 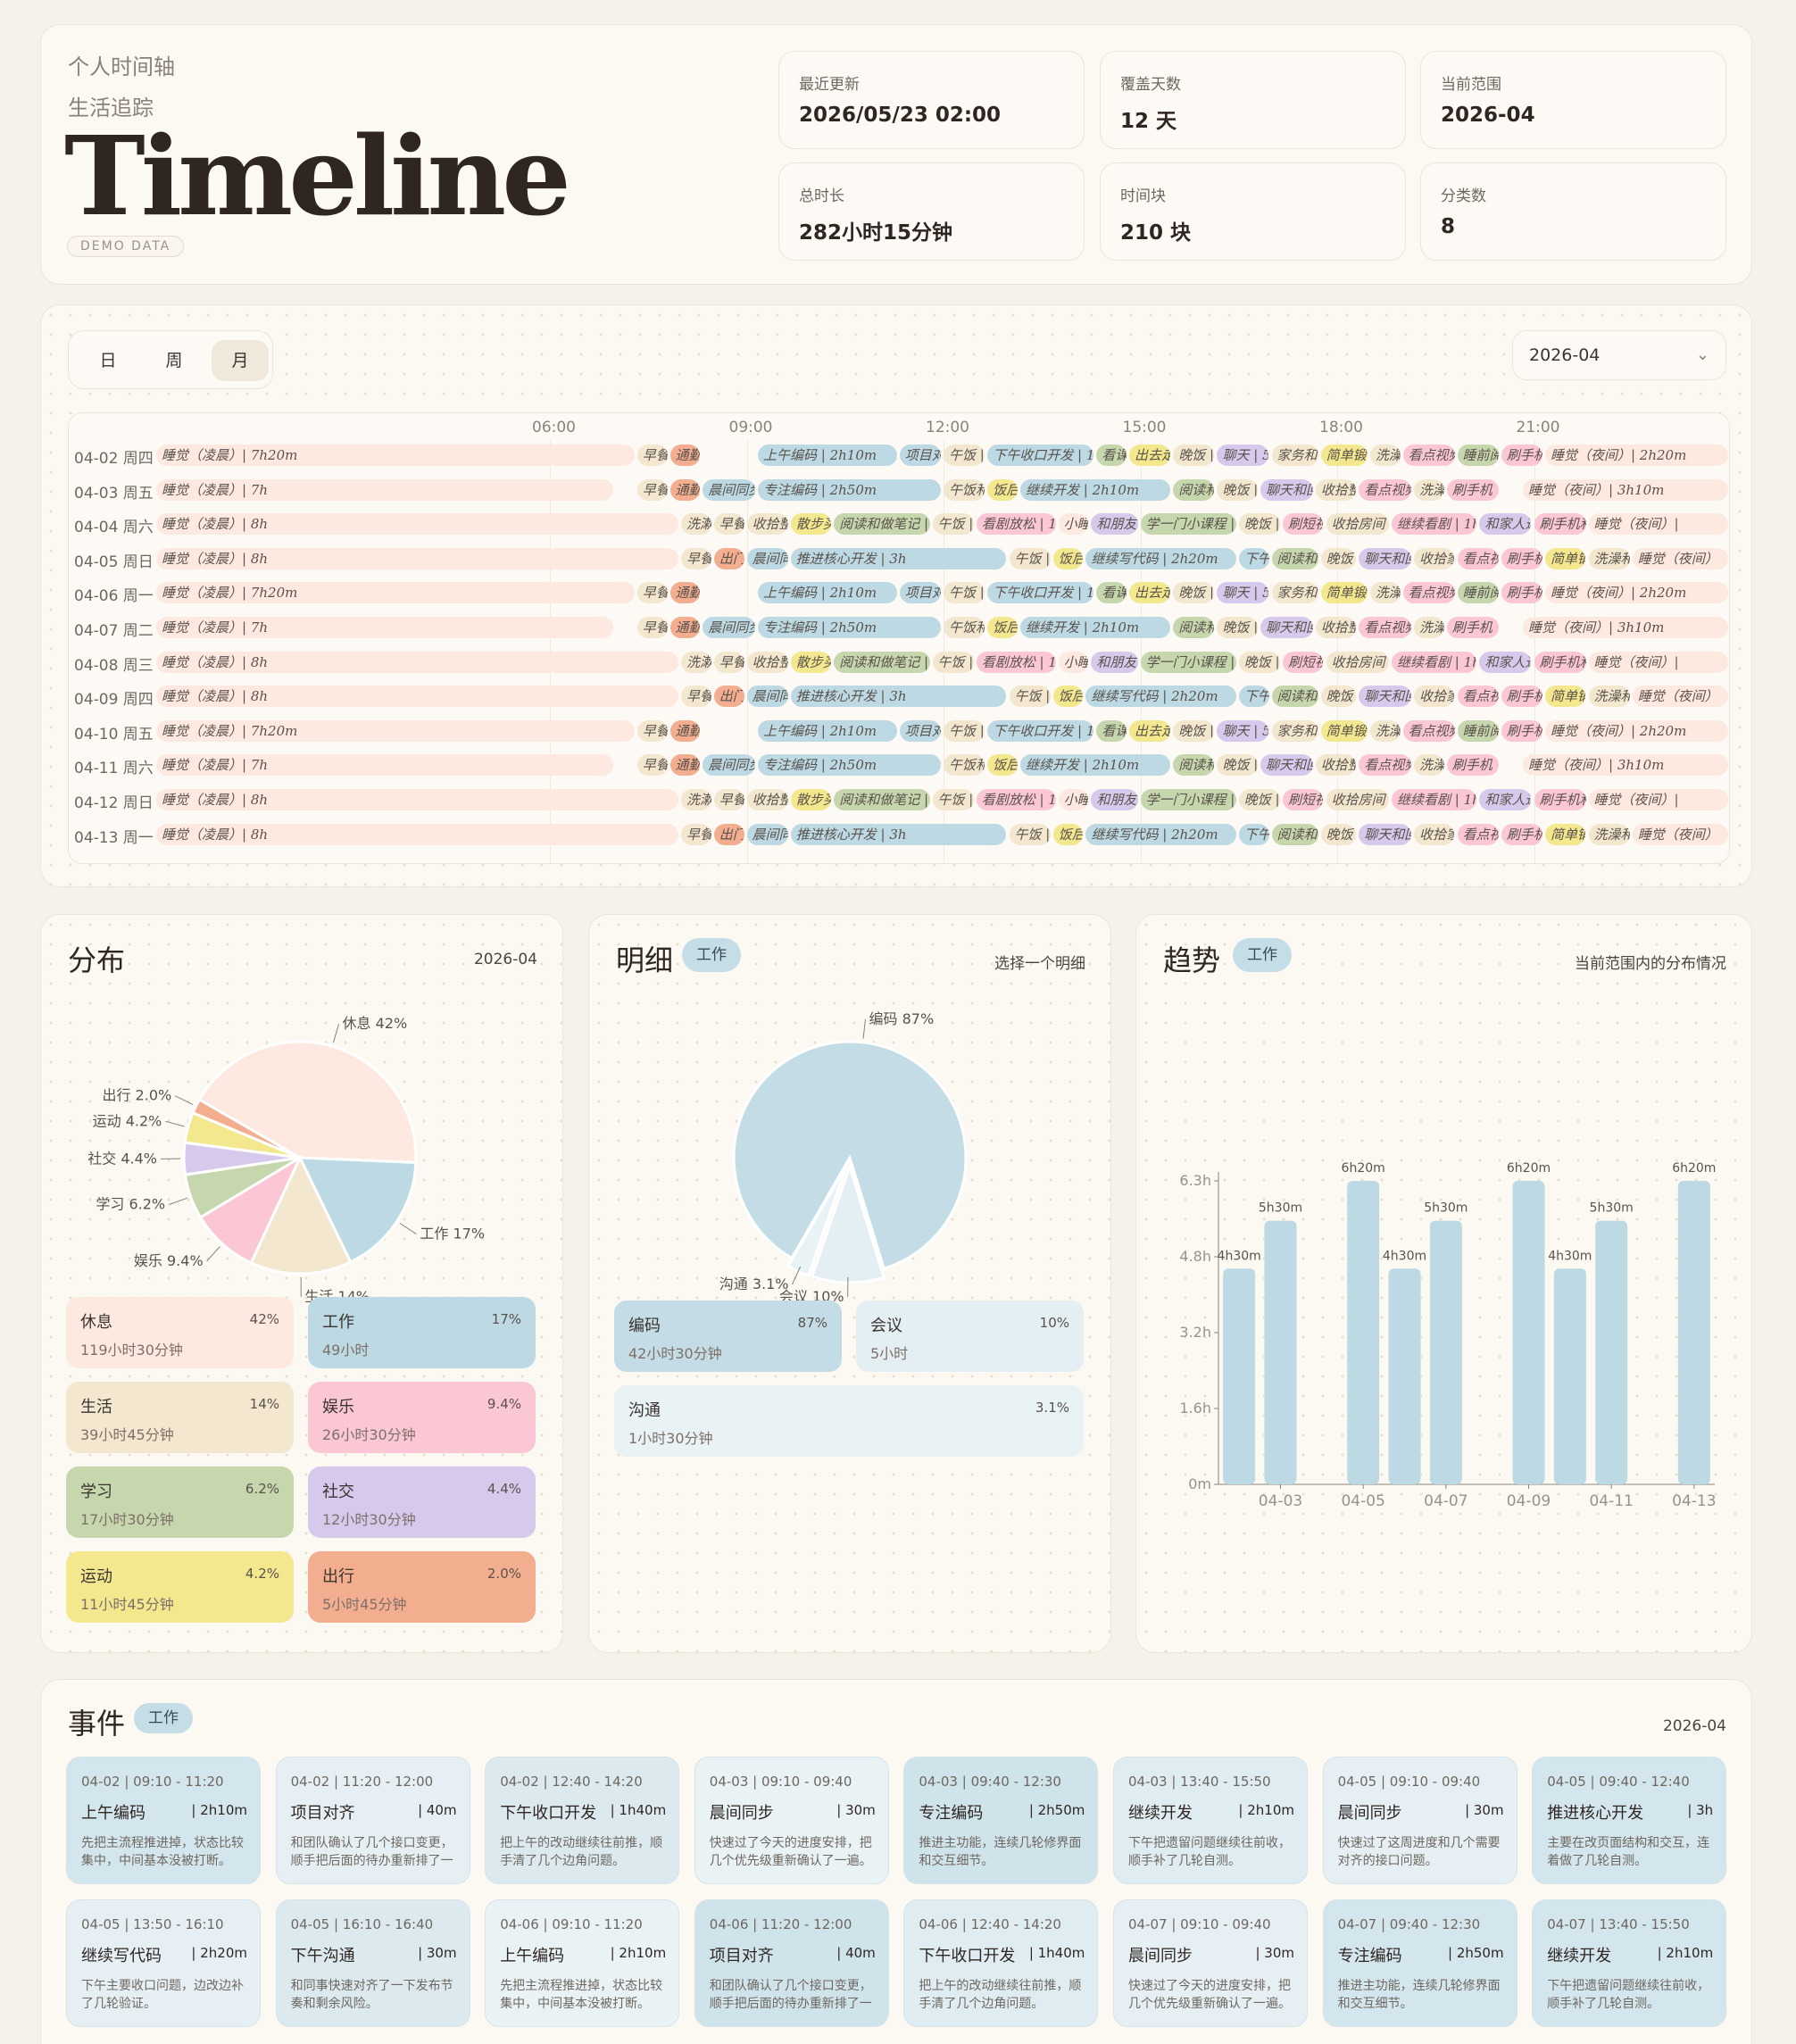 I want to click on time-block: 收拾房间 | 1, so click(x=1357, y=799).